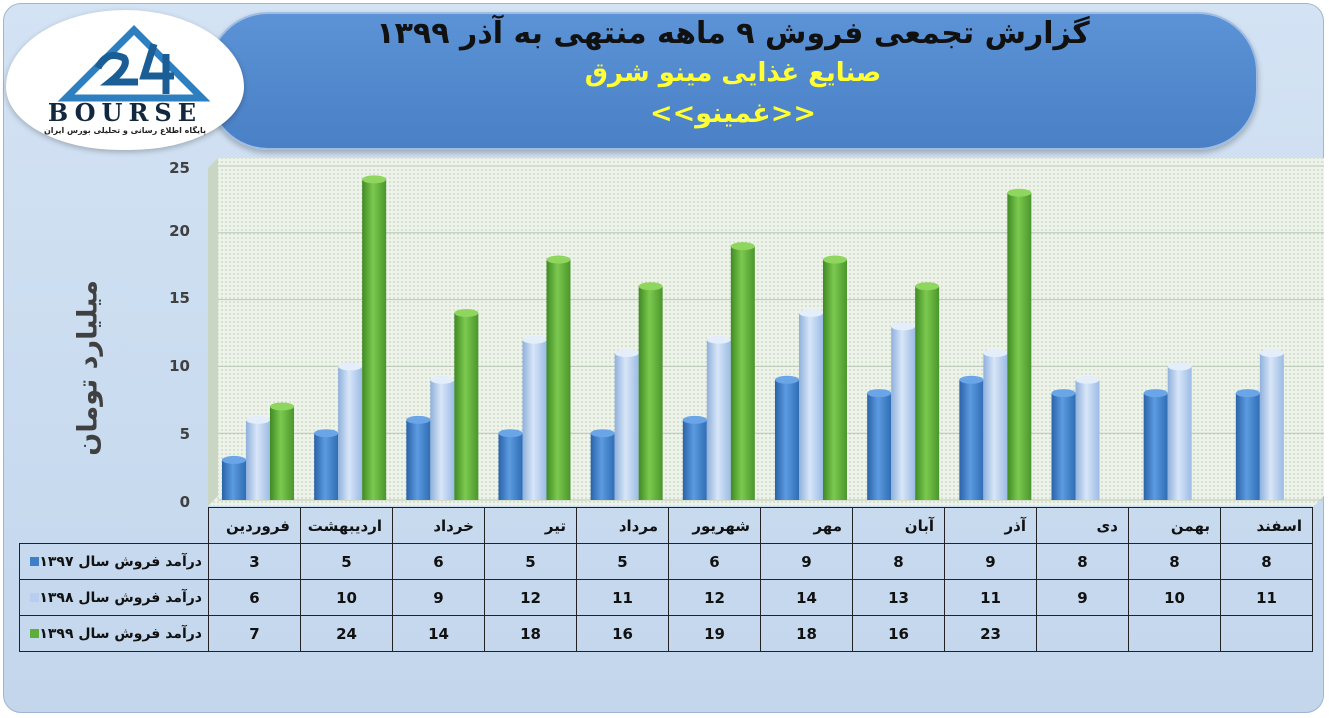 This screenshot has width=1329, height=718. I want to click on legend-swatch, so click(35, 597).